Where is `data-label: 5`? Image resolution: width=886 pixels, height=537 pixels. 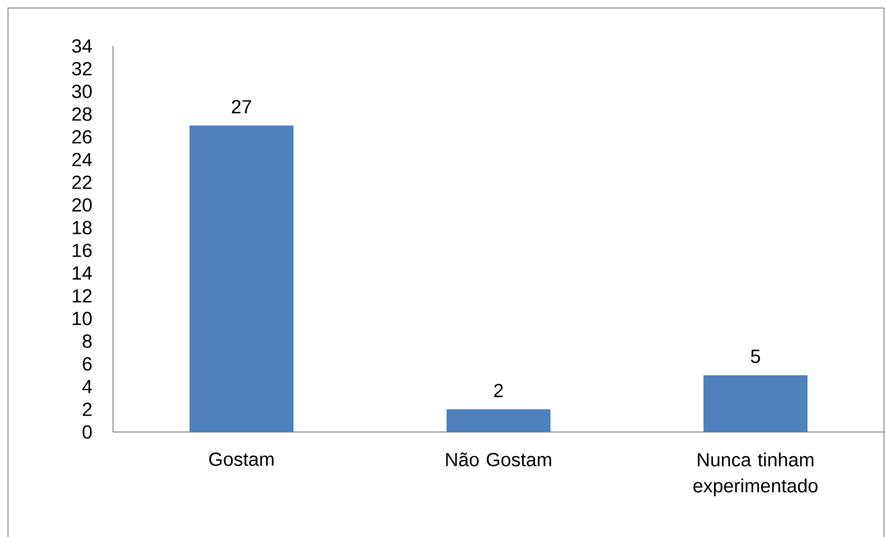
data-label: 5 is located at coordinates (755, 357).